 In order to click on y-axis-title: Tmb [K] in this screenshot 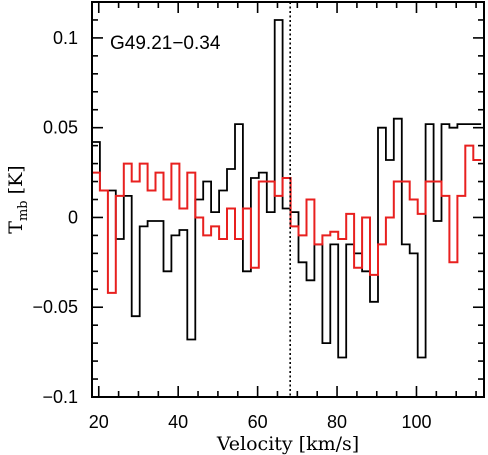, I will do `click(18, 199)`.